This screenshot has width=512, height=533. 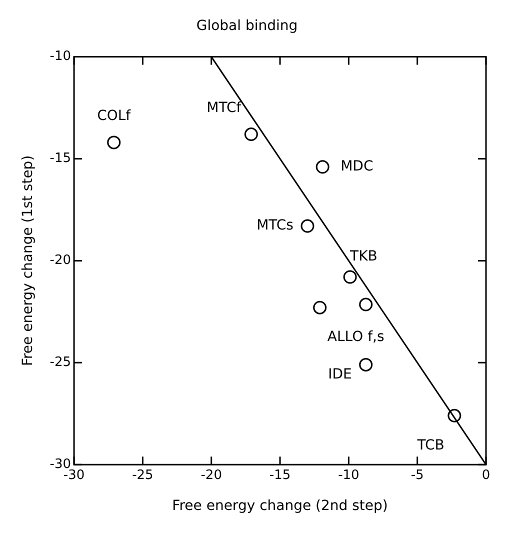 I want to click on y-tick-label: -25, so click(x=61, y=362).